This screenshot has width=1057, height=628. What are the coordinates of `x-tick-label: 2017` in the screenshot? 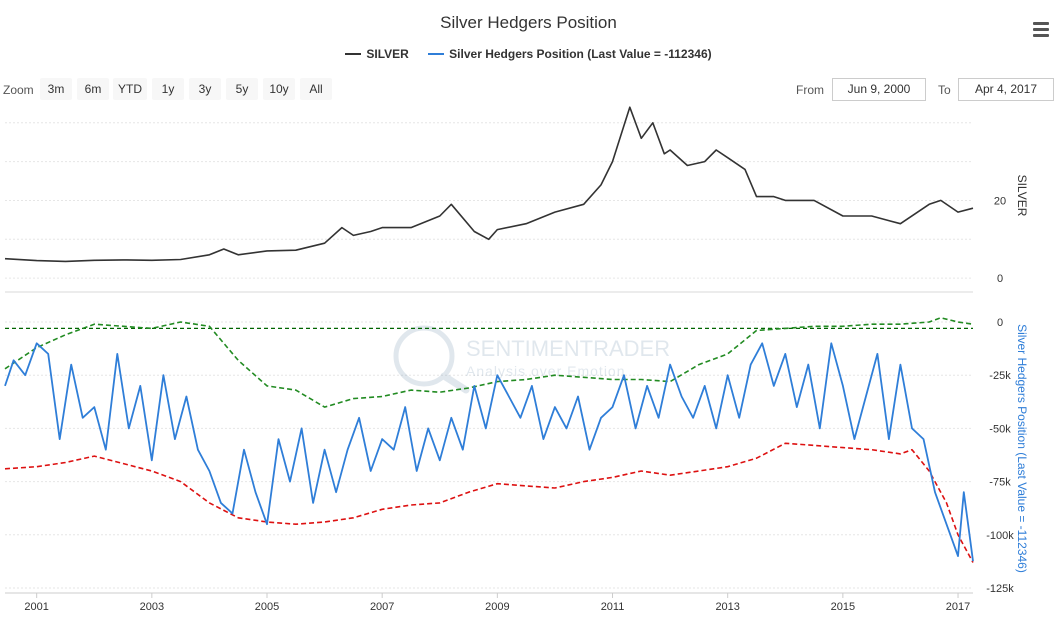 It's located at (958, 607).